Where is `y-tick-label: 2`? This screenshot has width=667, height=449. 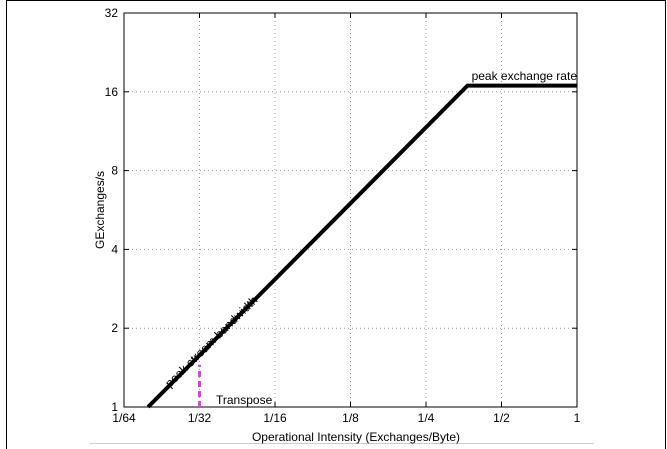
y-tick-label: 2 is located at coordinates (114, 328).